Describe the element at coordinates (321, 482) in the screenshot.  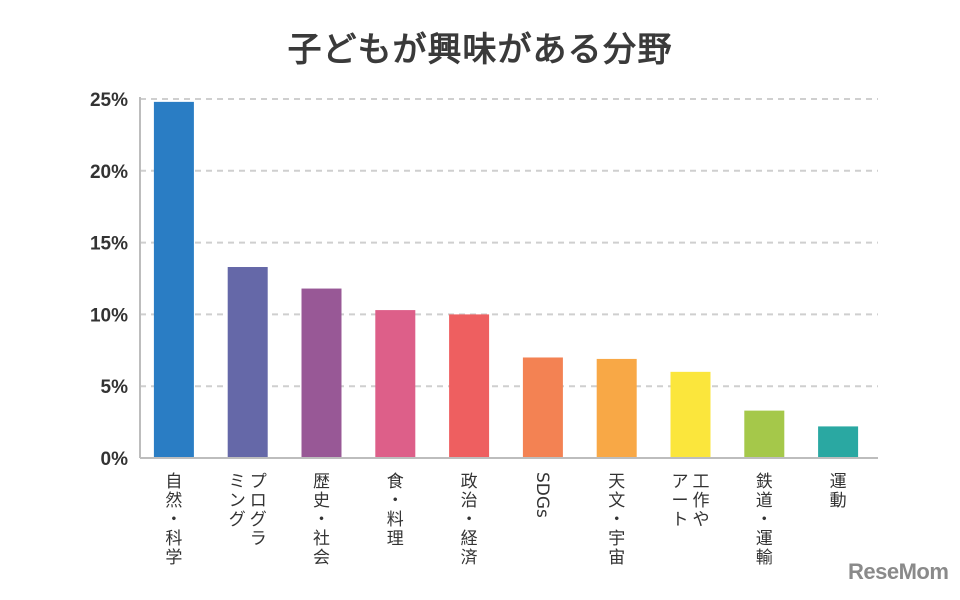
I see `x-tick-label-char: 歴` at that location.